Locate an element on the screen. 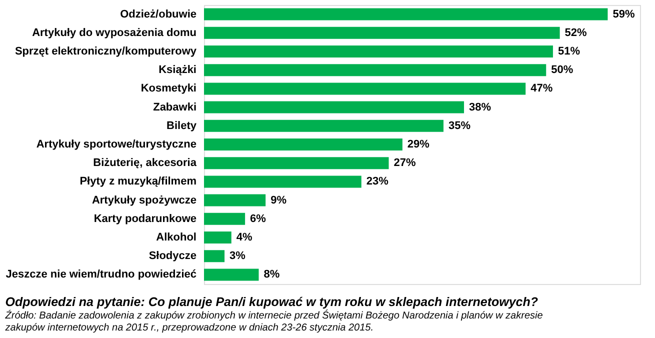 The width and height of the screenshot is (655, 338). y-tick-label: Artykuły sportowe/turystyczne is located at coordinates (116, 144).